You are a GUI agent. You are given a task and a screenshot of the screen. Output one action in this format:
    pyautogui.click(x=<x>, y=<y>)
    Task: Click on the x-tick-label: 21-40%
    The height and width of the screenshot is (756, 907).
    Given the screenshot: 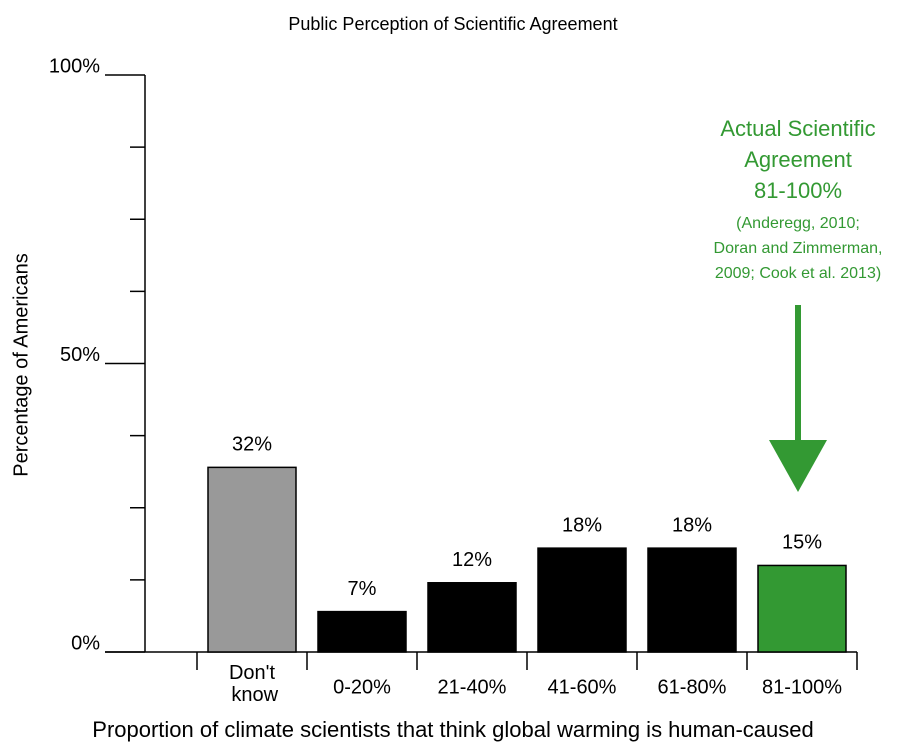 What is the action you would take?
    pyautogui.click(x=472, y=687)
    